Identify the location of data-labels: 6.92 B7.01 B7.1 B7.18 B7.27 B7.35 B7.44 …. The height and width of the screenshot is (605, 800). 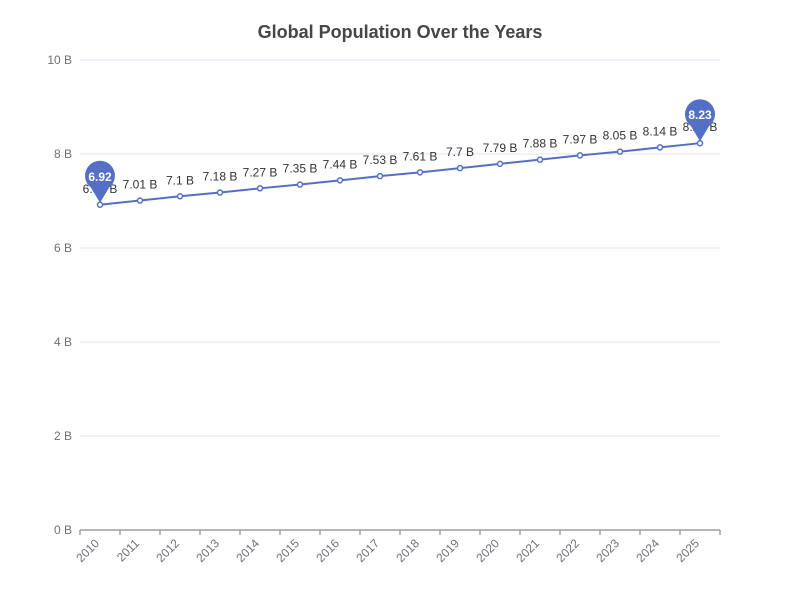
(400, 158).